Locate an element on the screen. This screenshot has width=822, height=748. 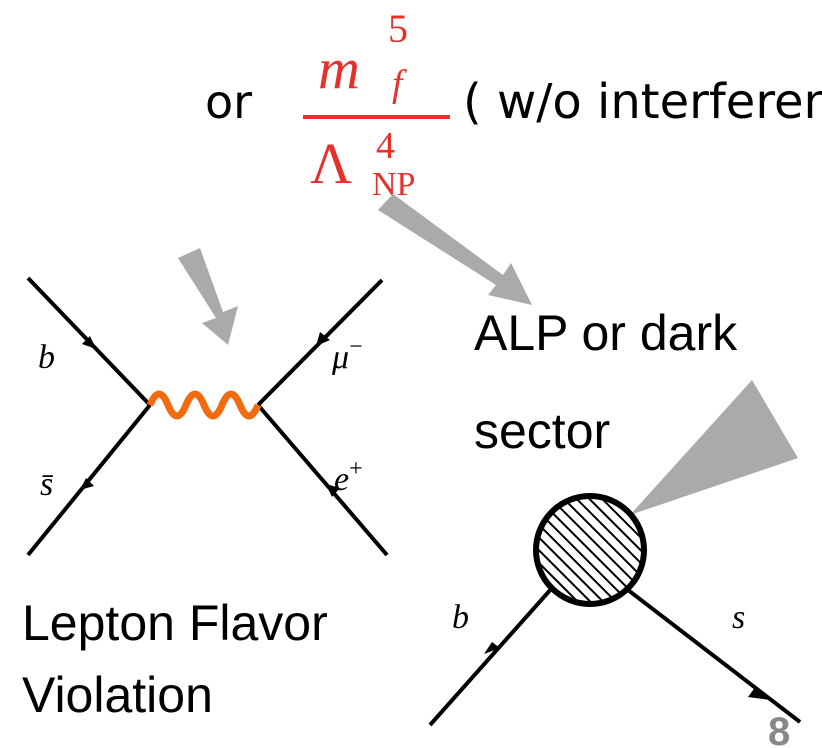
caption: ALP or dark is located at coordinates (606, 333).